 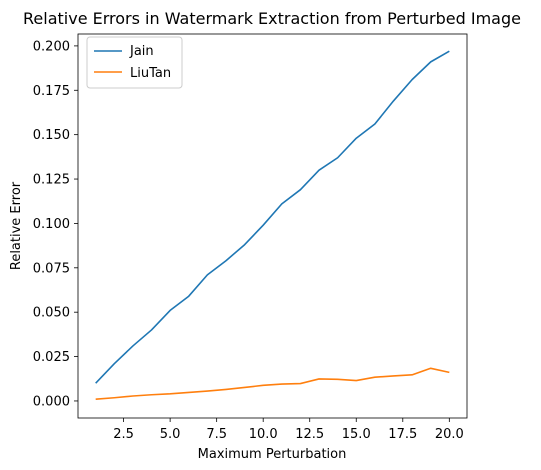 What do you see at coordinates (51, 313) in the screenshot?
I see `y-tick-label: 0.050` at bounding box center [51, 313].